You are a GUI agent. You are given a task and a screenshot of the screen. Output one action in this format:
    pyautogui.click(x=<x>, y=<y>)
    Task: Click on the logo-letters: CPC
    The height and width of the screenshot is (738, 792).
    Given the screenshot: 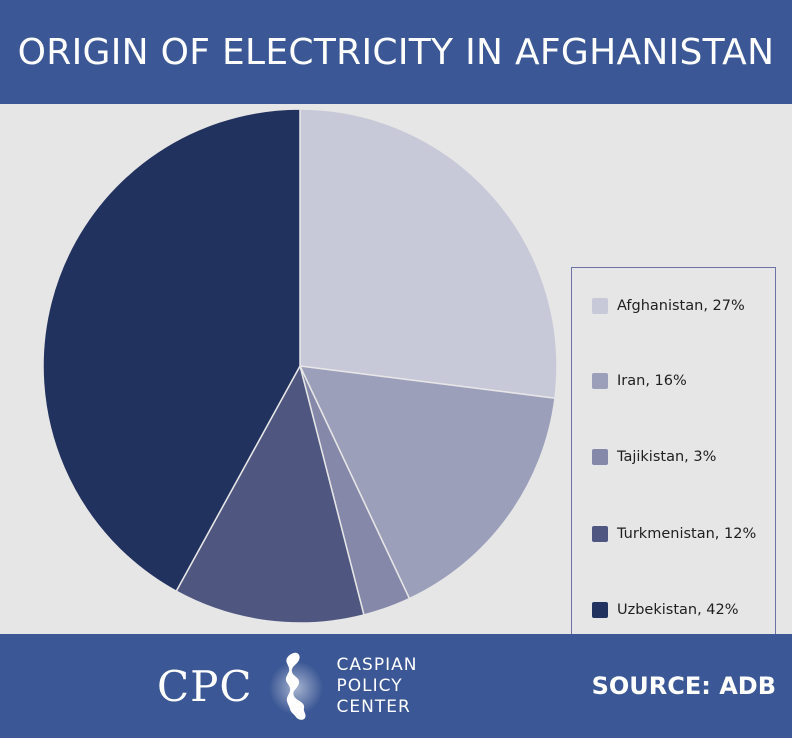 What is the action you would take?
    pyautogui.click(x=205, y=686)
    